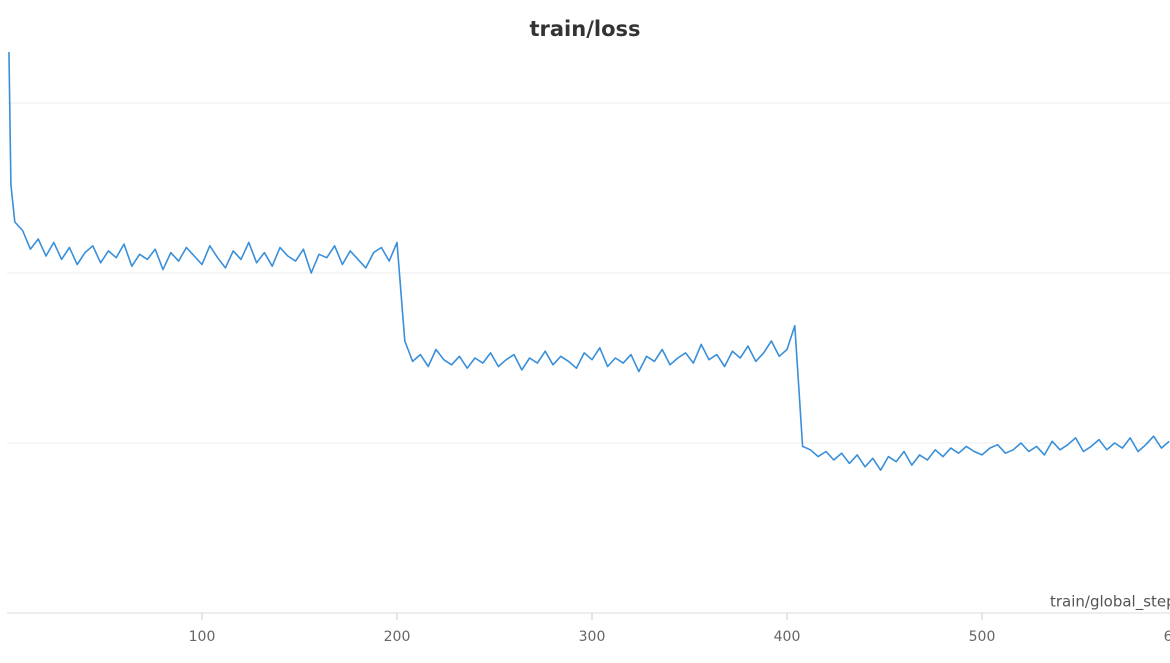  Describe the element at coordinates (1167, 637) in the screenshot. I see `x-tick-label: 600` at that location.